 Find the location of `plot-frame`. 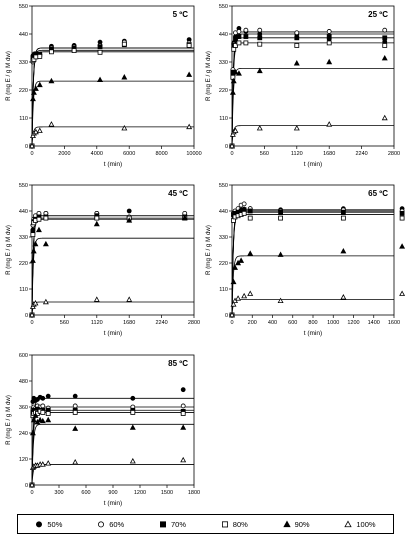

plot-frame is located at coordinates (313, 250).